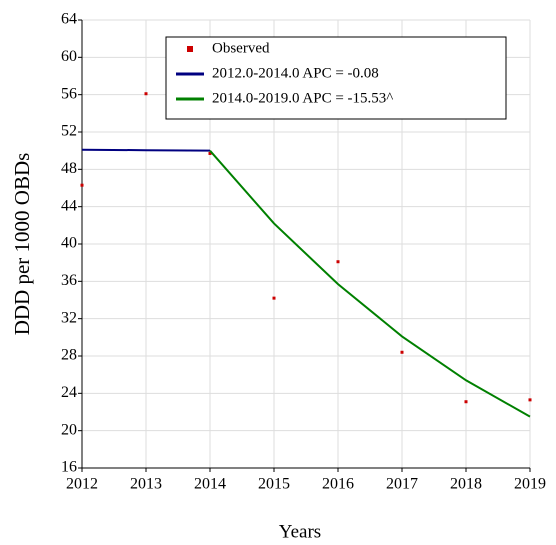 The image size is (556, 545). I want to click on y-tick-label: 48, so click(69, 168).